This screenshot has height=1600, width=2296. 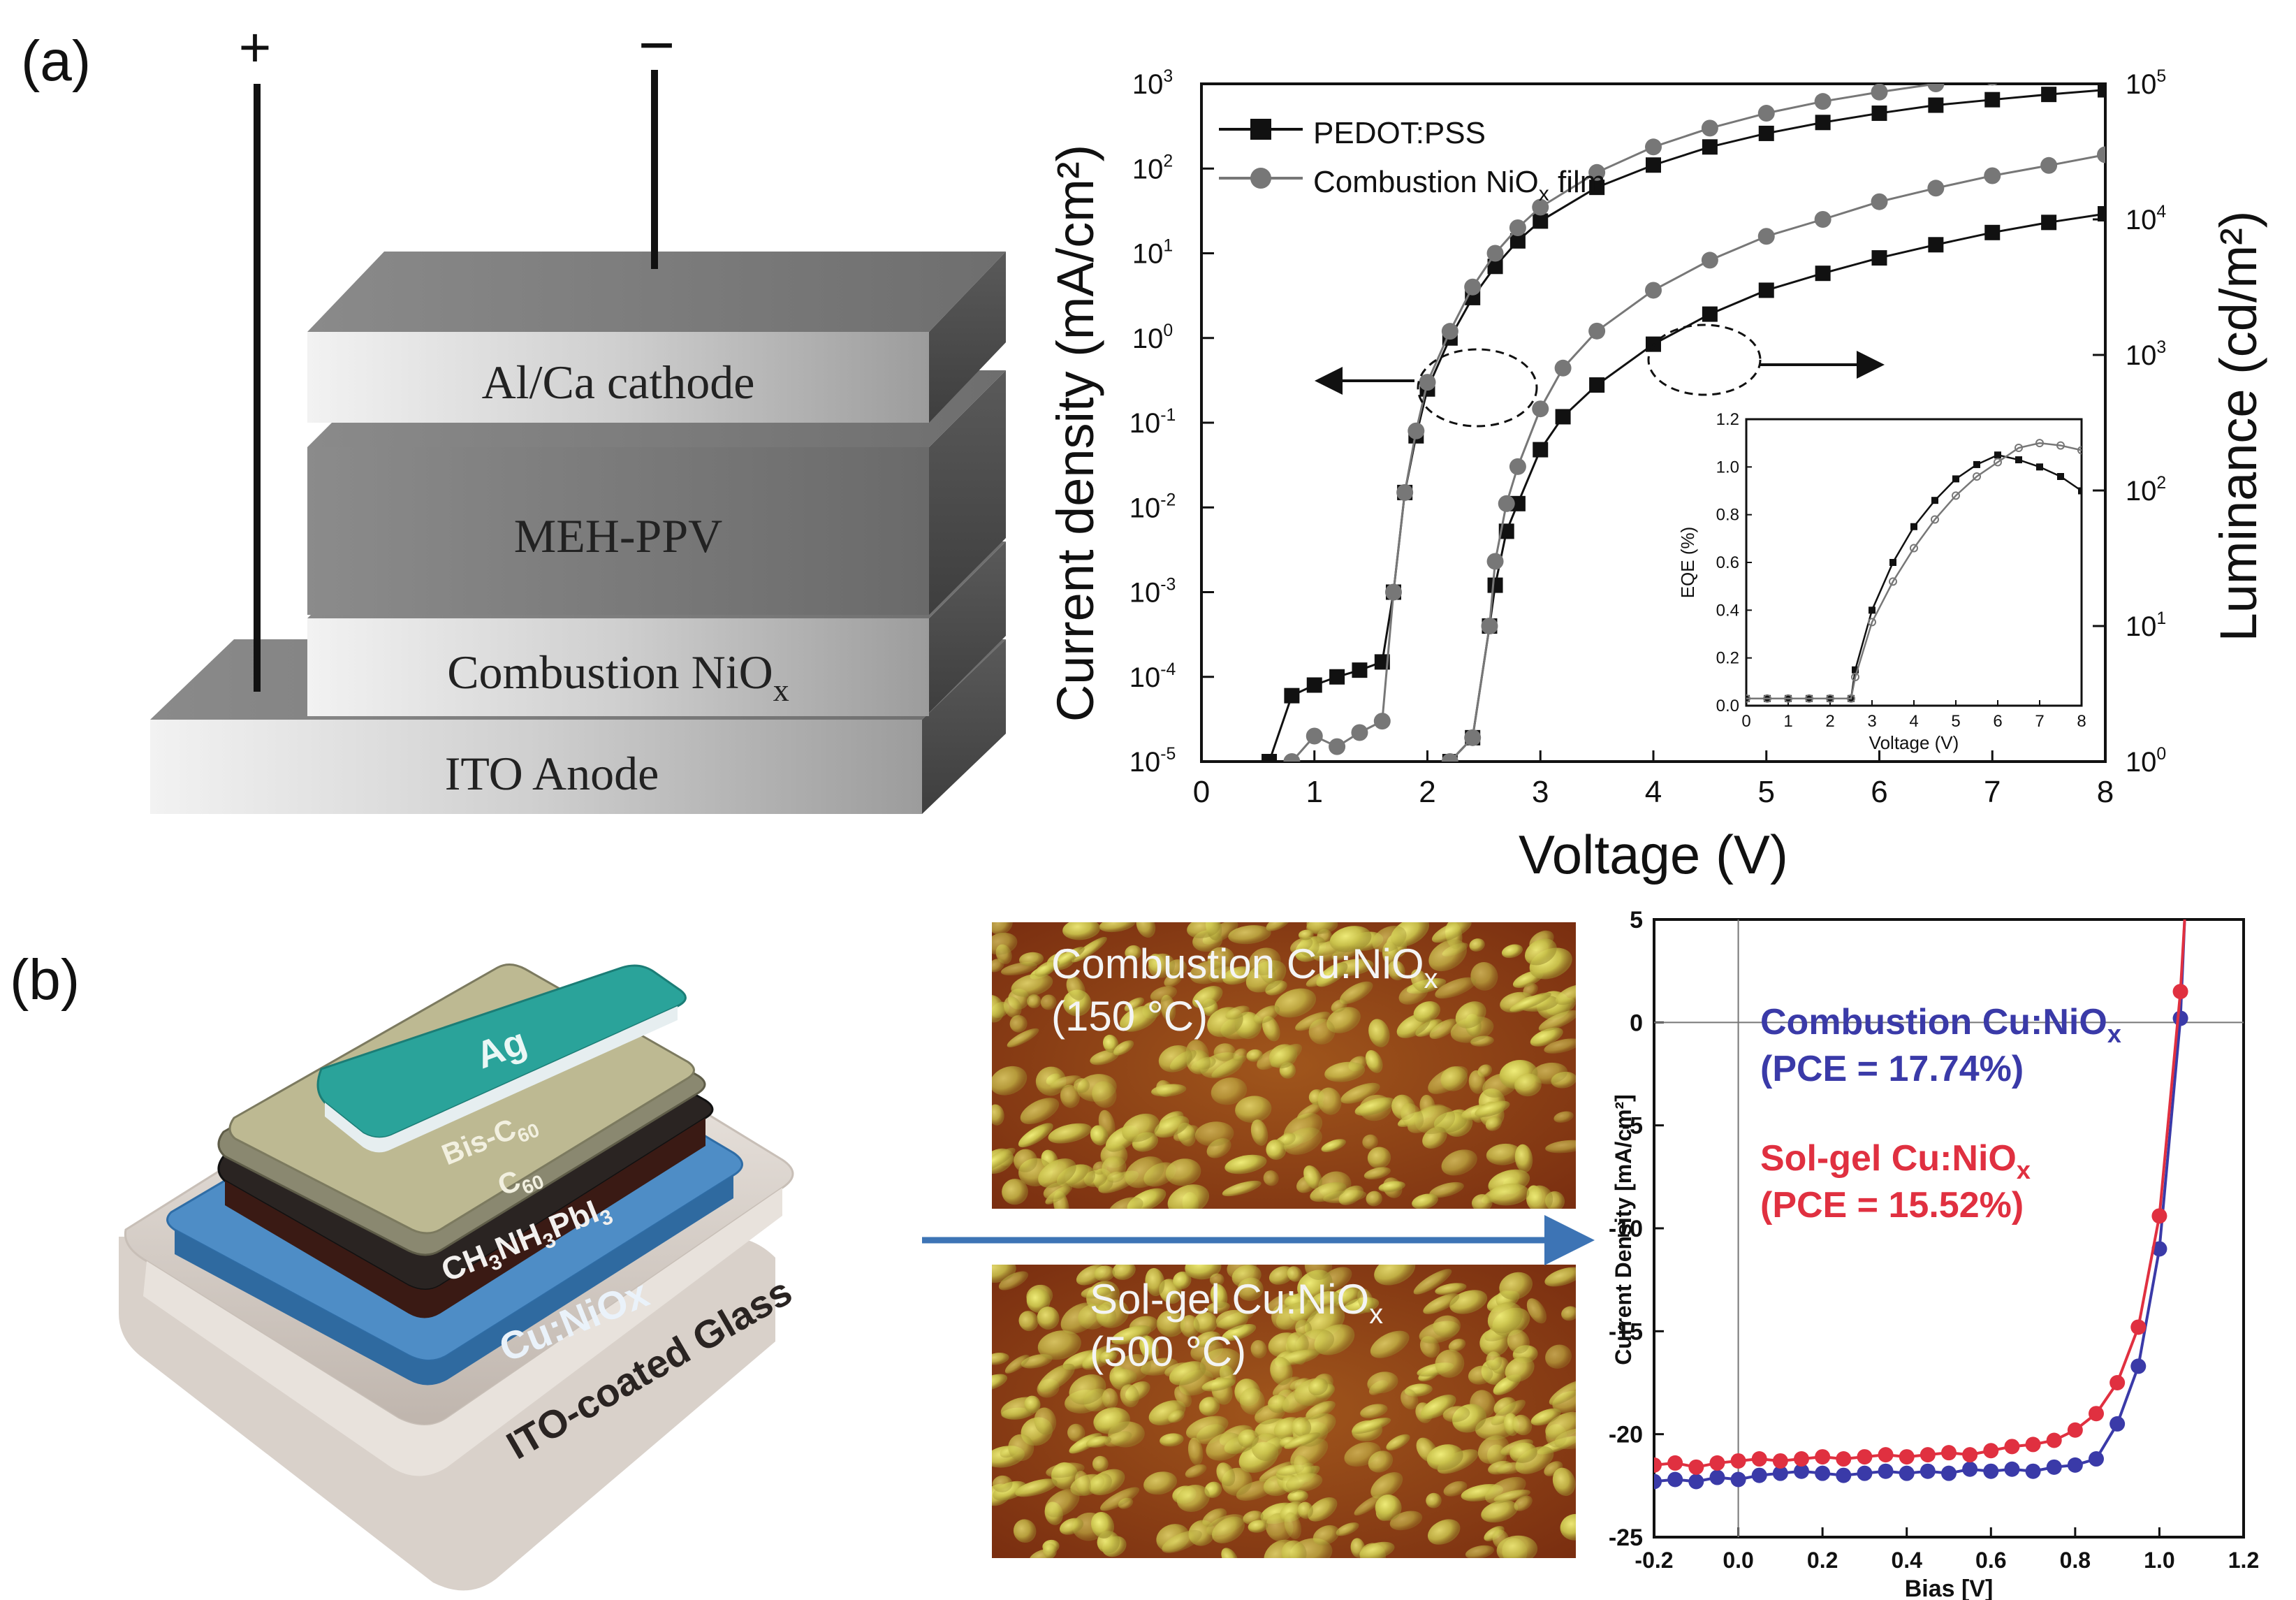 I want to click on y-tick-label-left: 102, so click(x=1152, y=168).